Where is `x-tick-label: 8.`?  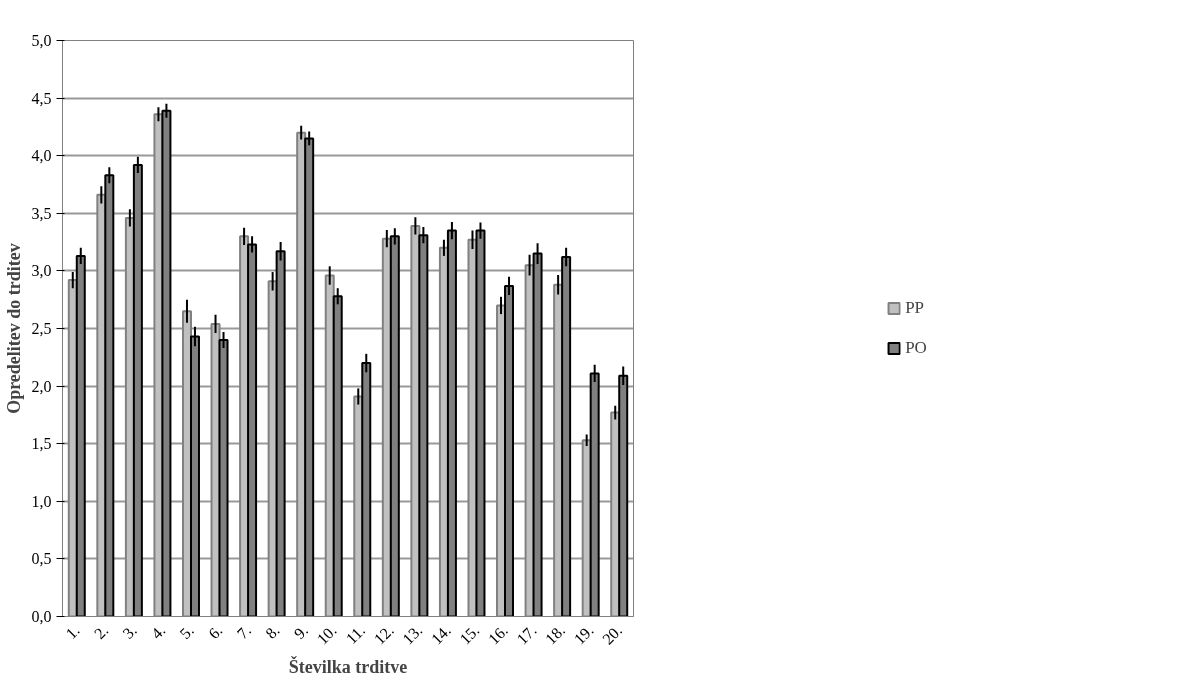
x-tick-label: 8. is located at coordinates (272, 631).